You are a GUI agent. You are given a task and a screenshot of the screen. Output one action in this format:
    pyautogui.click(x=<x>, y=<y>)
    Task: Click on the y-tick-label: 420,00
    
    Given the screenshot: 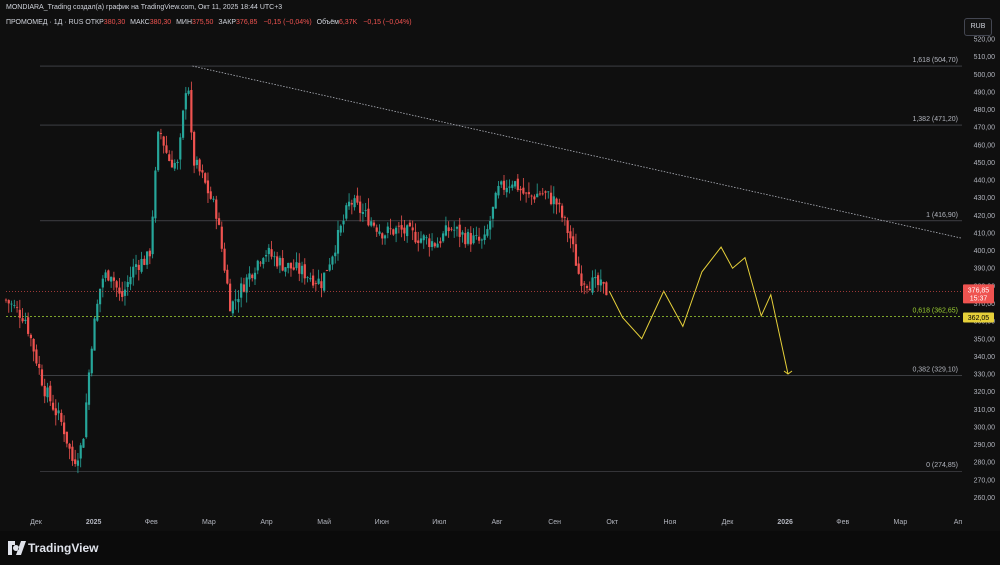 What is the action you would take?
    pyautogui.click(x=985, y=216)
    